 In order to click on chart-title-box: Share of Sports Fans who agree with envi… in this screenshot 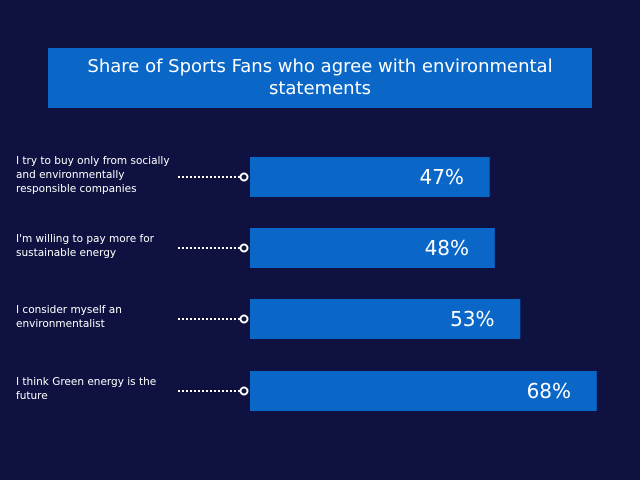, I will do `click(320, 78)`.